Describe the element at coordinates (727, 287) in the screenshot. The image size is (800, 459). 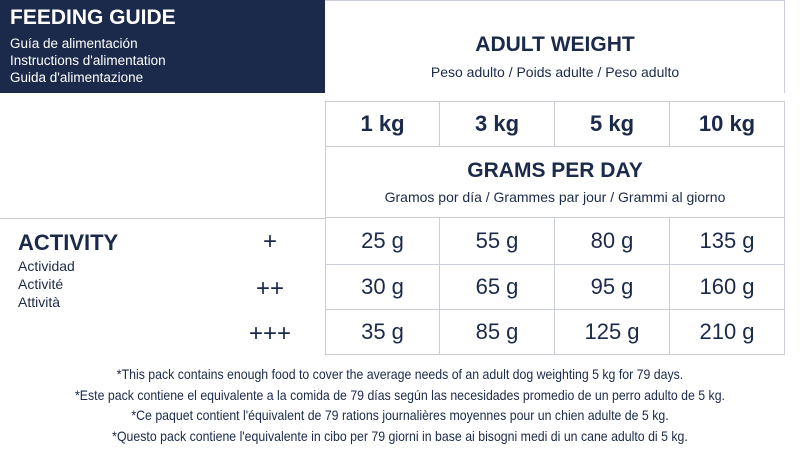
I see `grams-cell: 160 g` at that location.